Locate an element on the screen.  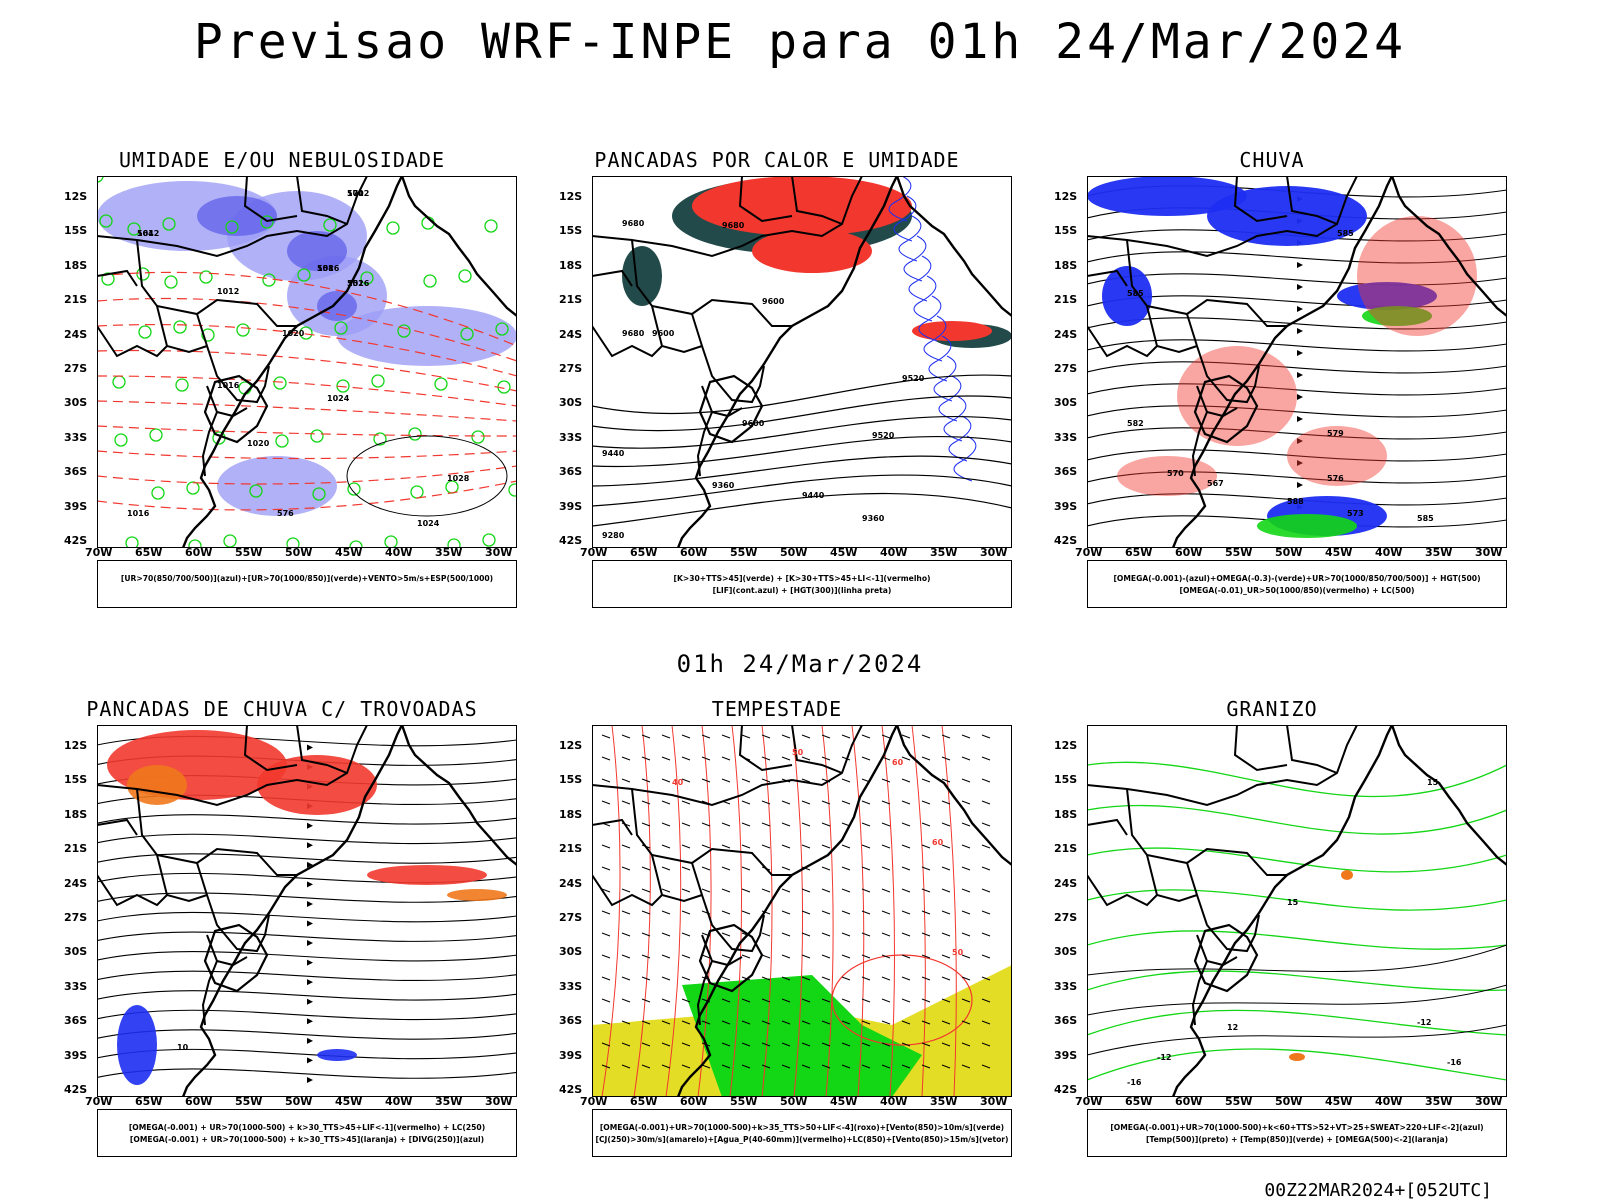
contour-label: 12 is located at coordinates (1232, 1027).